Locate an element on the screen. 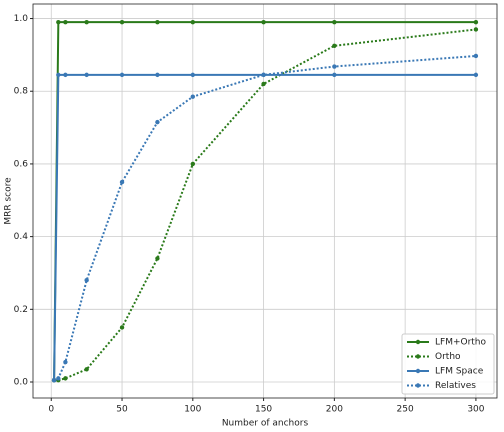 The width and height of the screenshot is (504, 432). x-tick-label: 100 is located at coordinates (192, 410).